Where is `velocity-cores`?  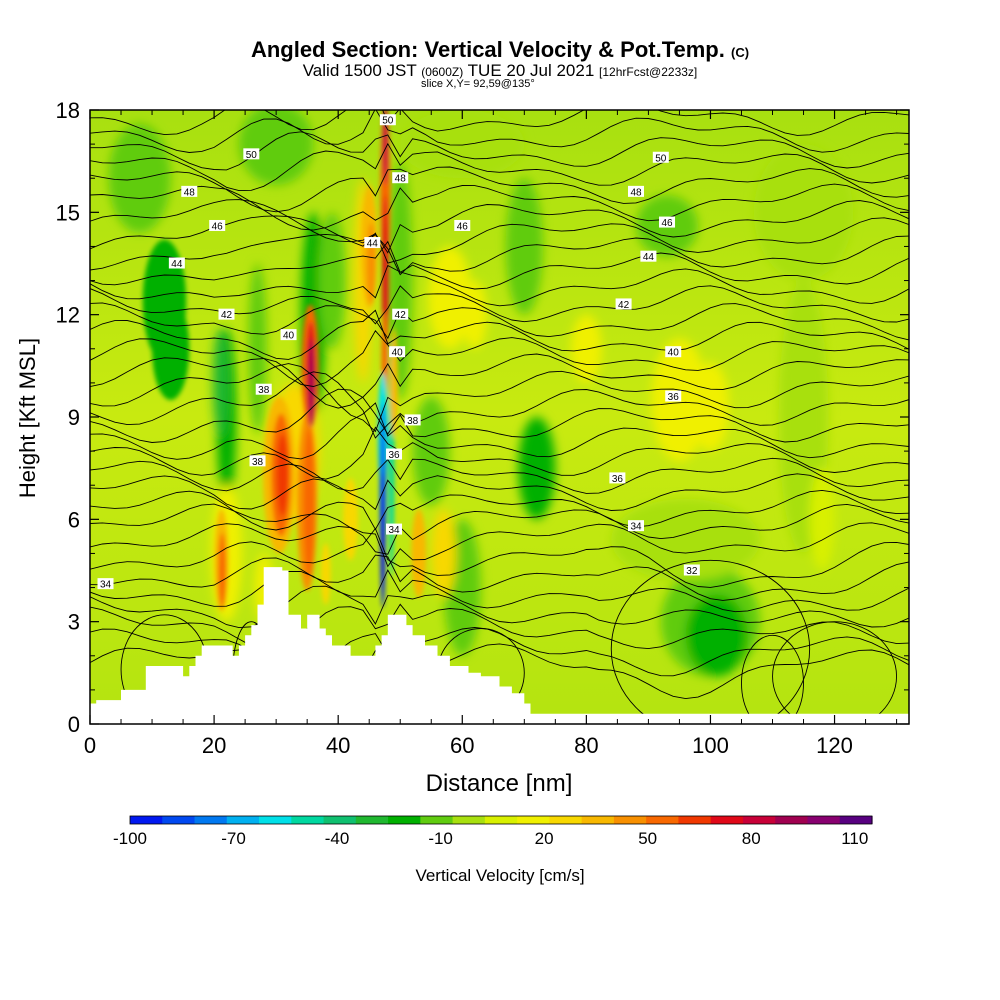
velocity-cores is located at coordinates (284, 361).